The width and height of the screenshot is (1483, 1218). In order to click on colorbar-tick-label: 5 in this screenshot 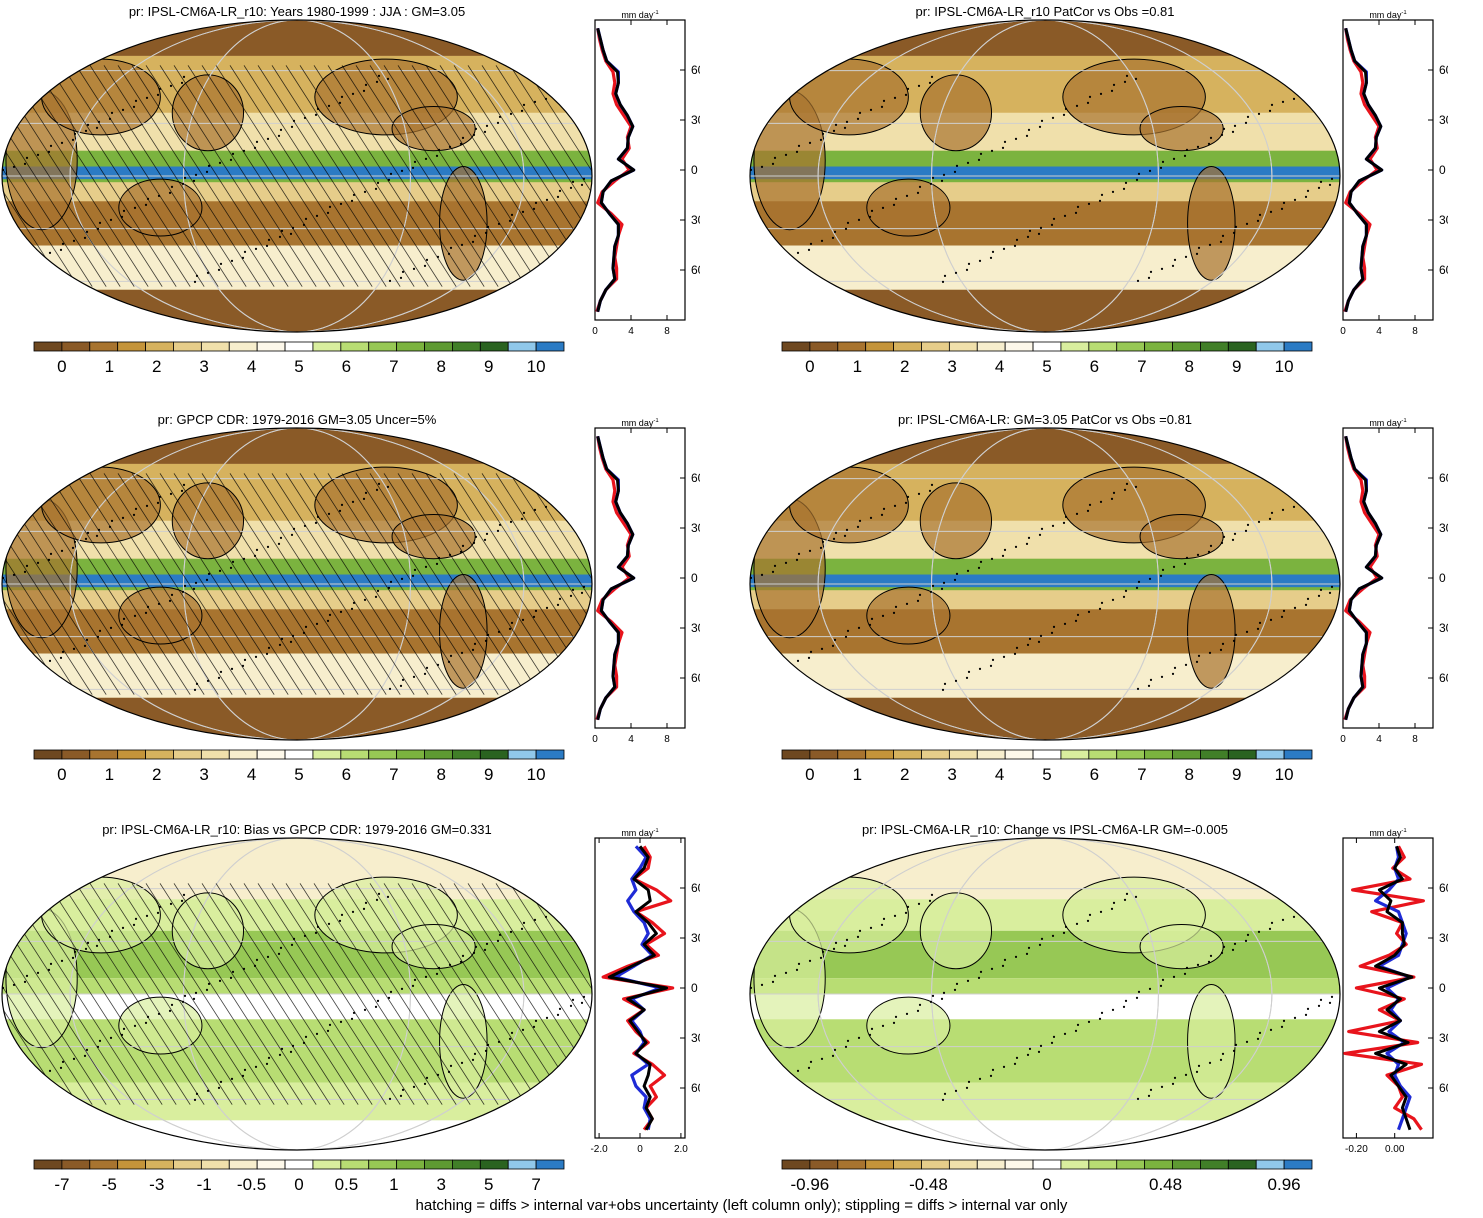, I will do `click(1046, 366)`.